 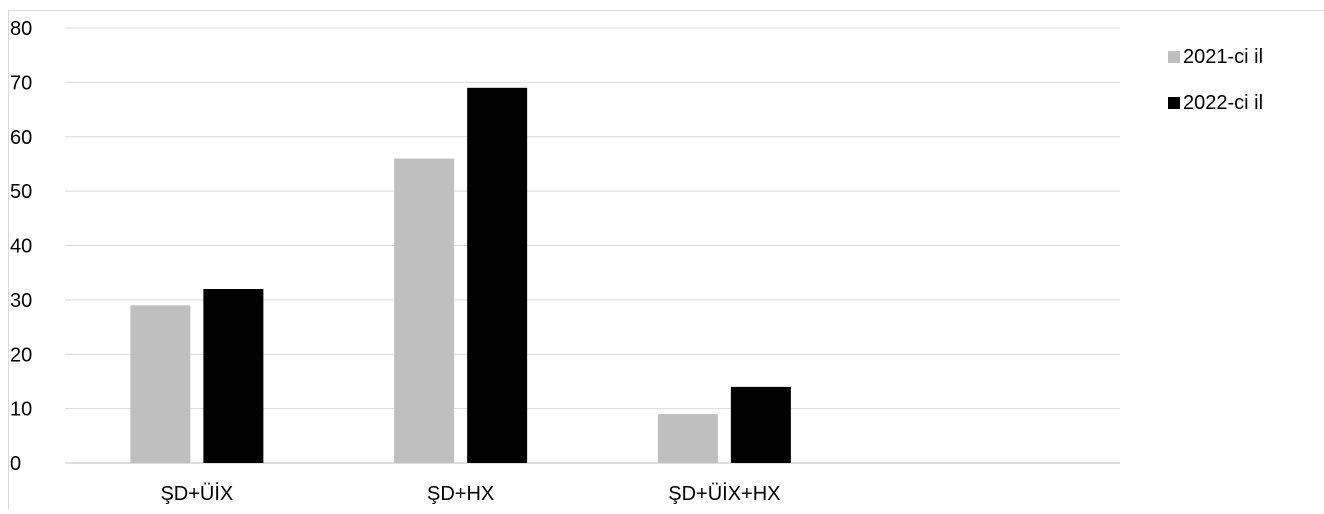 What do you see at coordinates (21, 138) in the screenshot?
I see `y-tick-label: 60` at bounding box center [21, 138].